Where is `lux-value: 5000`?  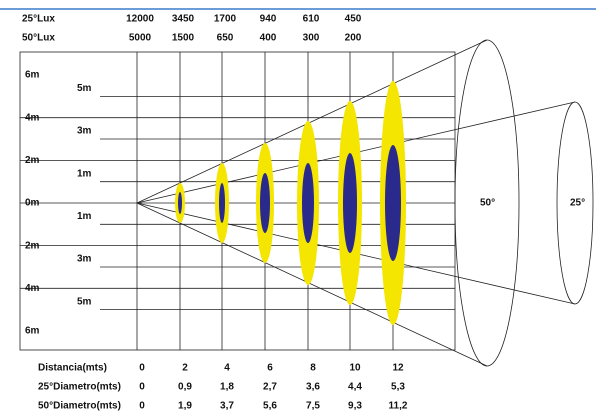 lux-value: 5000 is located at coordinates (140, 38).